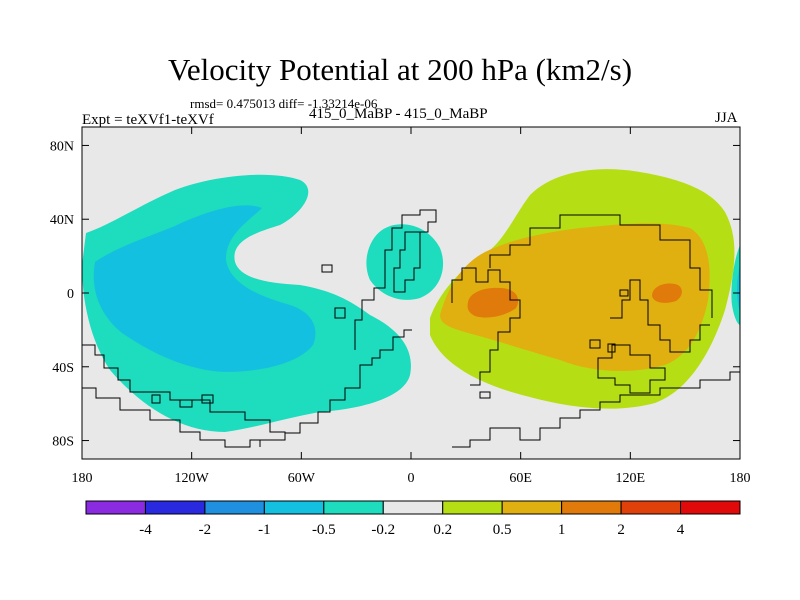 Image resolution: width=800 pixels, height=600 pixels. Describe the element at coordinates (400, 69) in the screenshot. I see `chart-title: Velocity Potential at 200 hPa (km2/s)` at that location.